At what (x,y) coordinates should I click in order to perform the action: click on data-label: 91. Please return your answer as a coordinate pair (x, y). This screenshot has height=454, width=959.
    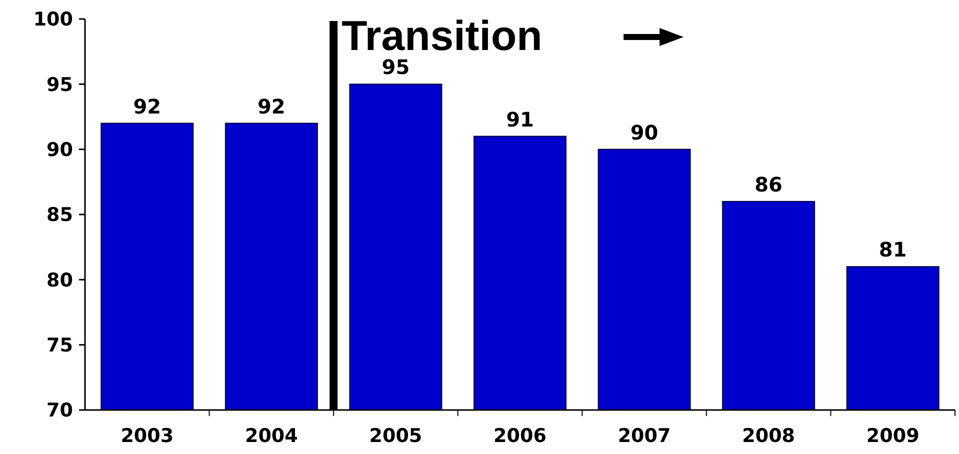
    Looking at the image, I should click on (520, 119).